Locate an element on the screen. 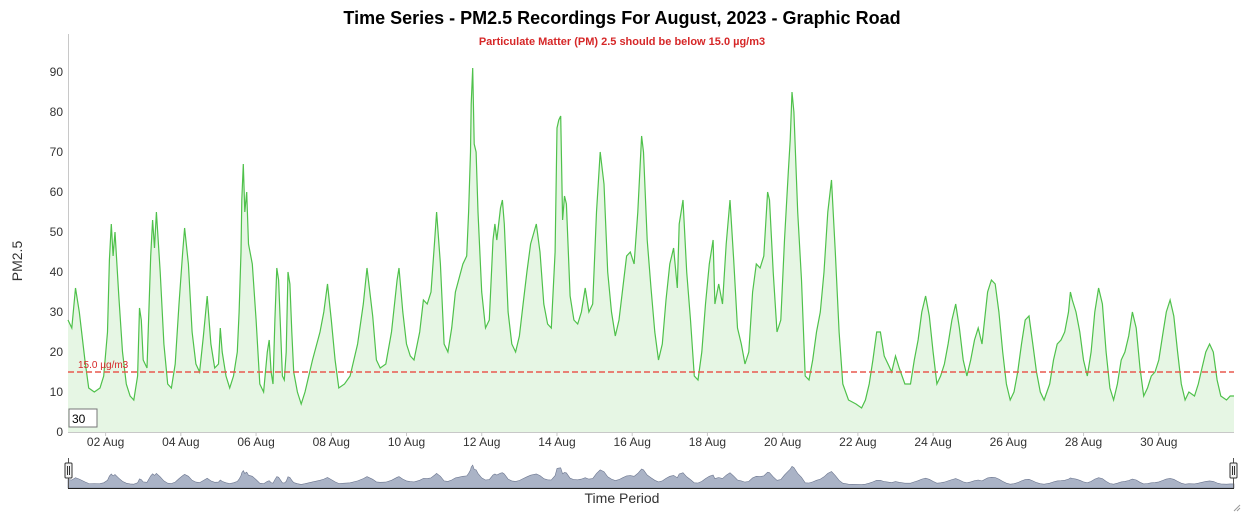 Image resolution: width=1245 pixels, height=514 pixels. x-tick-label: 24 Aug is located at coordinates (932, 442).